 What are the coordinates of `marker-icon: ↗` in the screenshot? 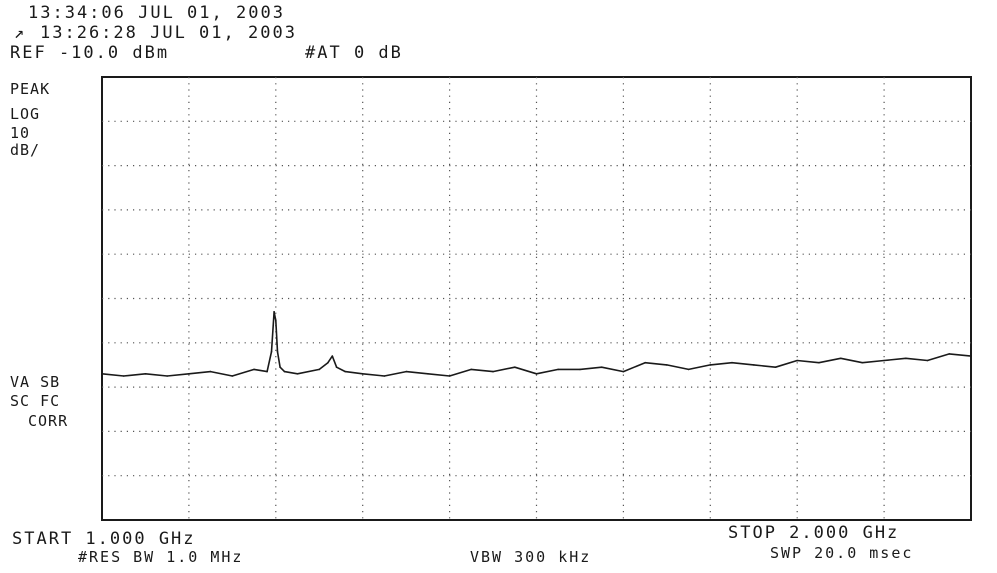 It's located at (19, 33).